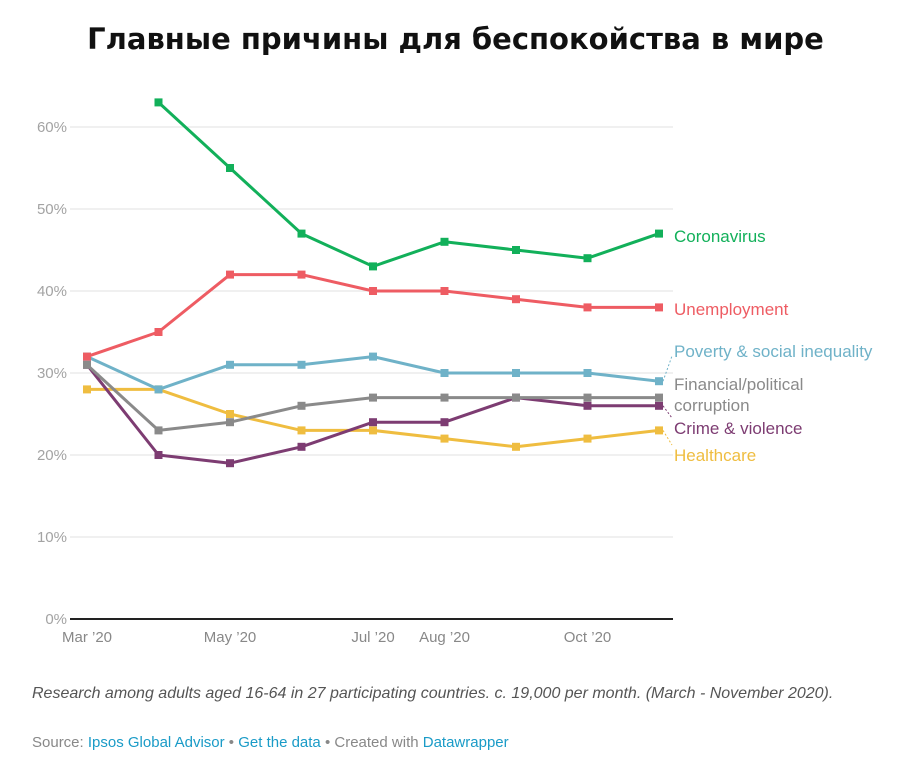 This screenshot has width=911, height=770. I want to click on y-tick-label: 20%, so click(52, 455).